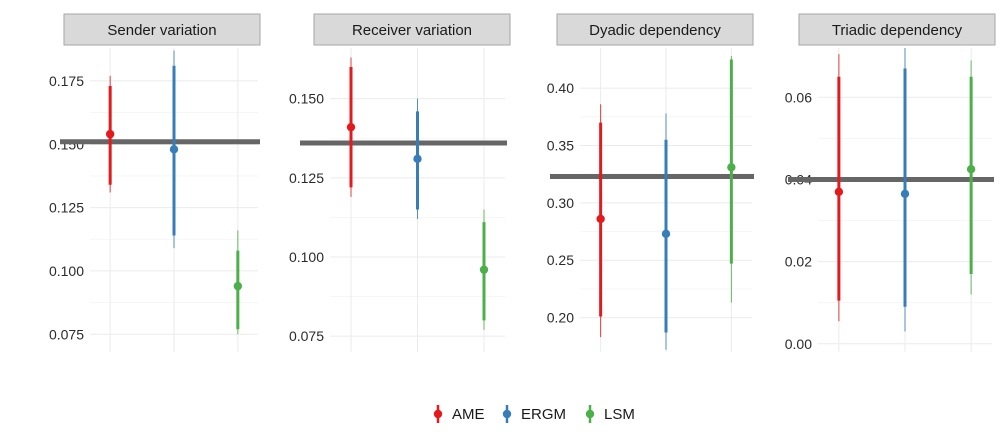 Image resolution: width=1000 pixels, height=432 pixels. What do you see at coordinates (543, 414) in the screenshot?
I see `legend-label-ergm: ERGM` at bounding box center [543, 414].